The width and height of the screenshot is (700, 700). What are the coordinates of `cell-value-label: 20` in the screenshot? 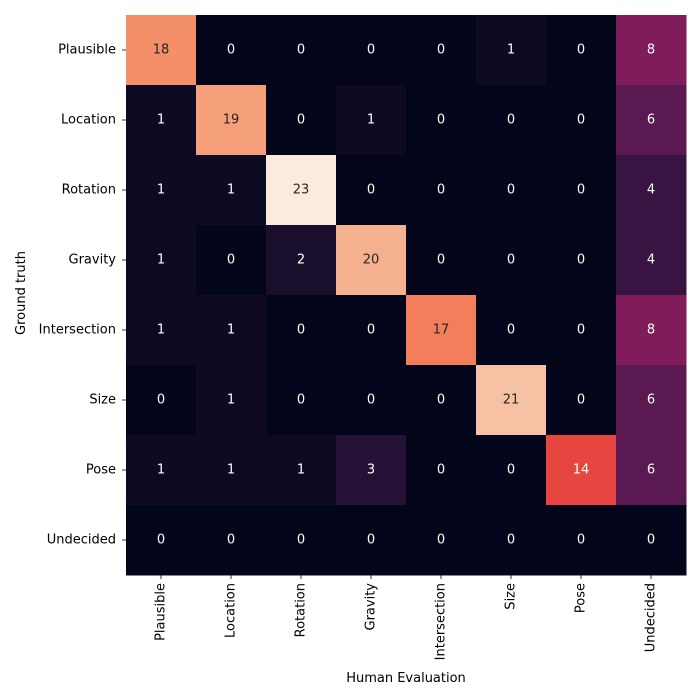 It's located at (371, 260).